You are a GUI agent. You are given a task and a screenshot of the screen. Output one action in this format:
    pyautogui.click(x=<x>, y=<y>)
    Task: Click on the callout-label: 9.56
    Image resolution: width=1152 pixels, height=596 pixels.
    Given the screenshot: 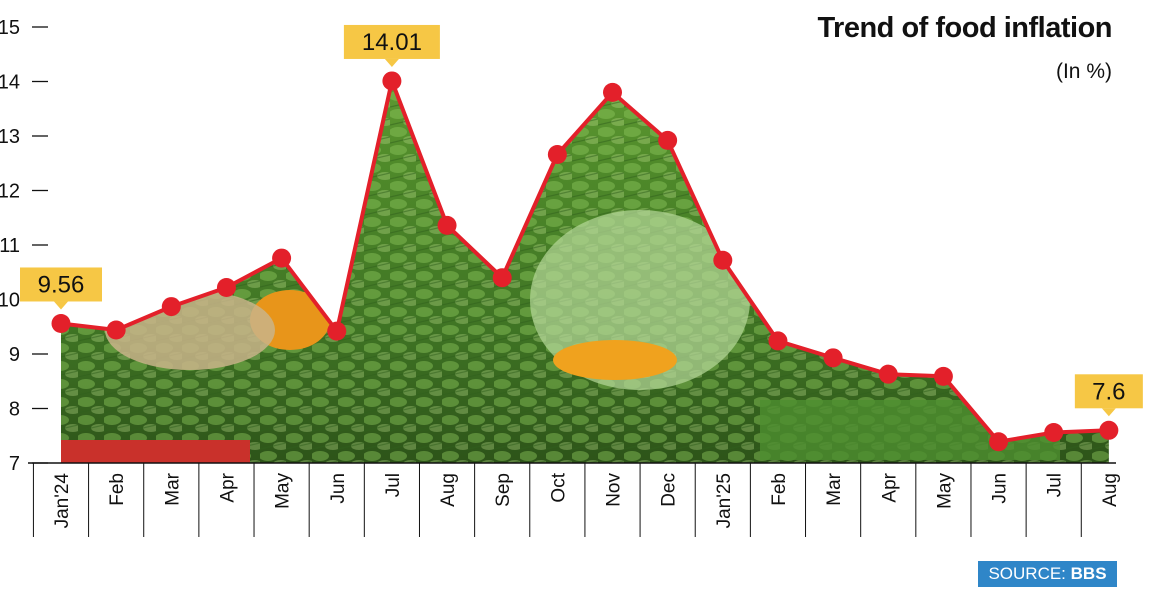 What is the action you would take?
    pyautogui.click(x=61, y=284)
    